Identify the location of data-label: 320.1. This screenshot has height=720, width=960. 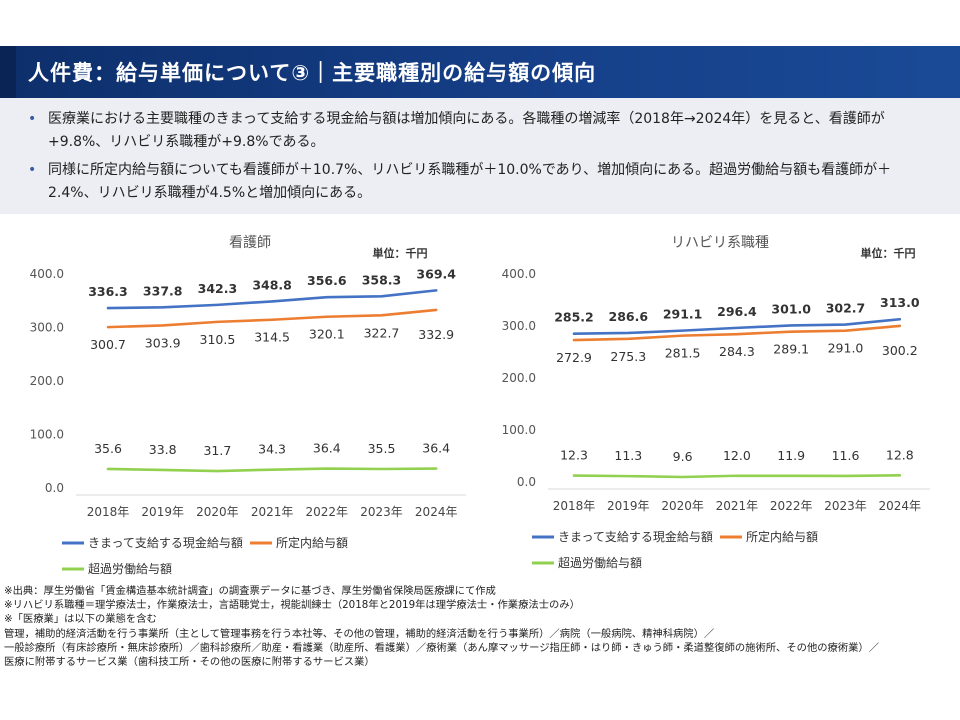
(327, 334).